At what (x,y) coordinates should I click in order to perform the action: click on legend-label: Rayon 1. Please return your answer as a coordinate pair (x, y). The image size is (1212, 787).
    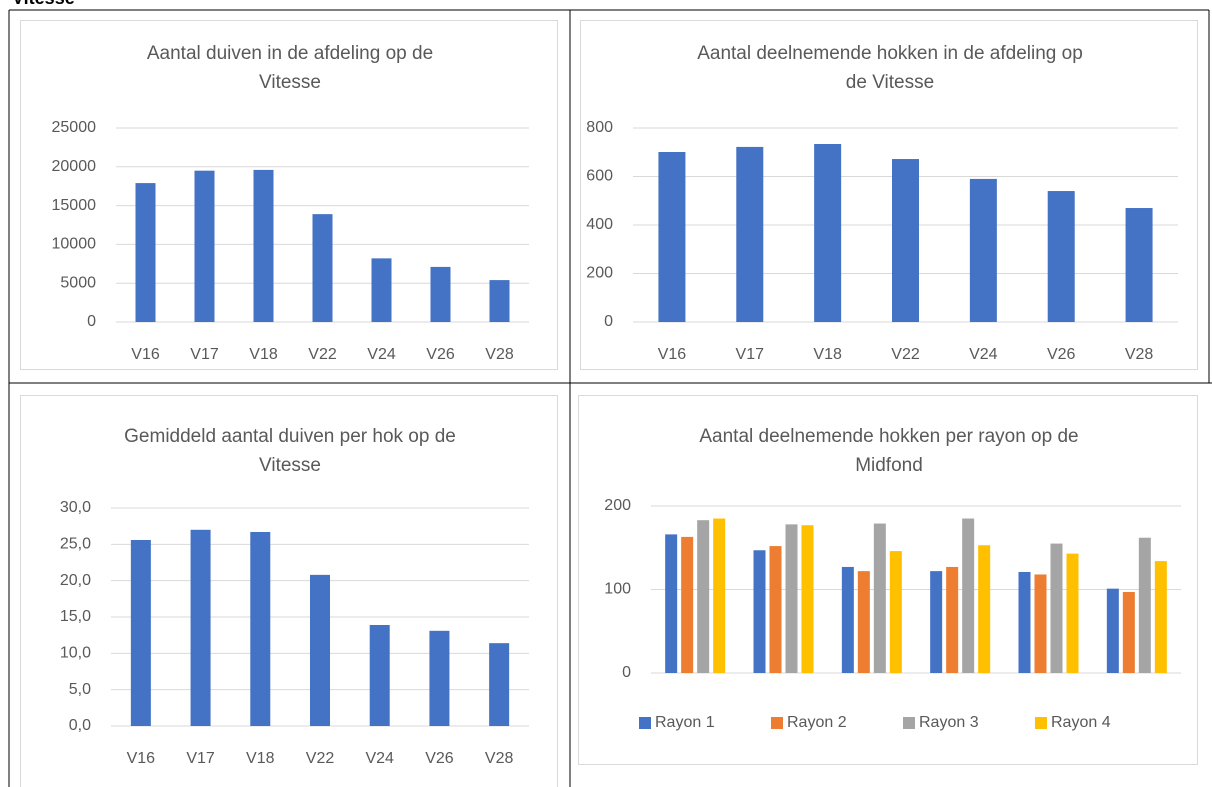
    Looking at the image, I should click on (685, 722).